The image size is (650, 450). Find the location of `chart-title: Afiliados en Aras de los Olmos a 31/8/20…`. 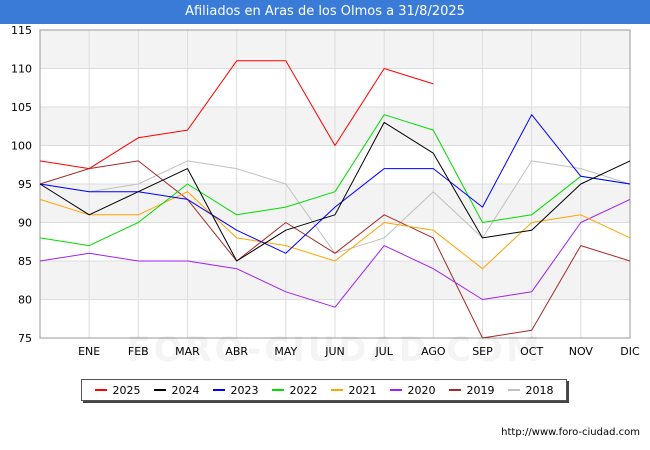

chart-title: Afiliados en Aras de los Olmos a 31/8/20… is located at coordinates (325, 12).